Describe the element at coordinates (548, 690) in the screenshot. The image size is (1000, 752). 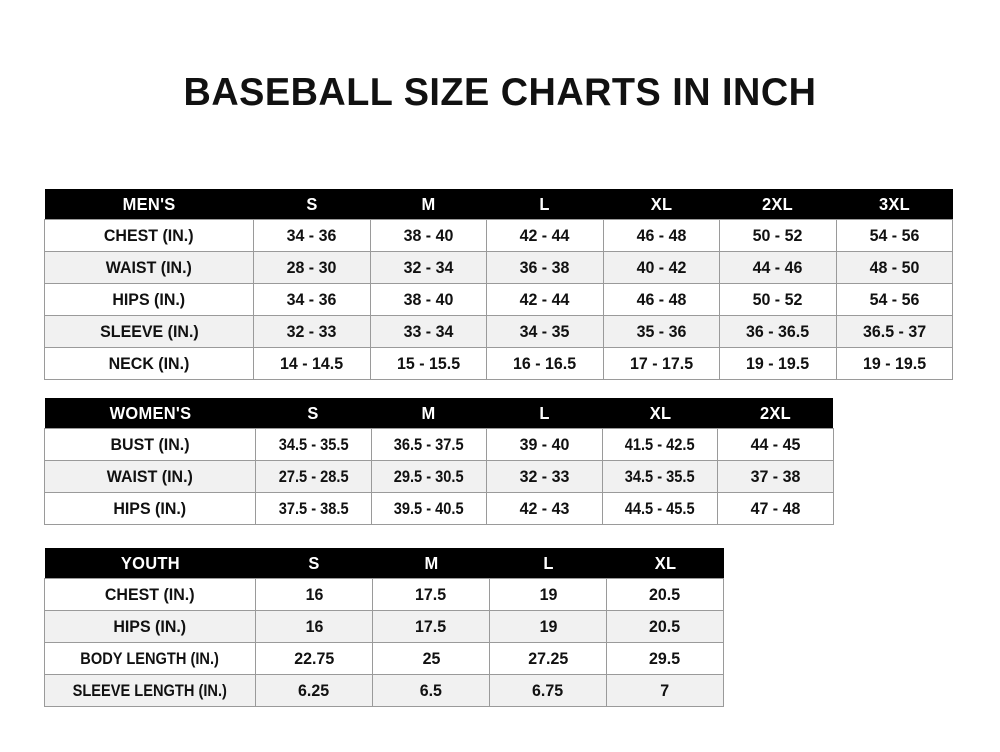
I see `measurement-value: 6.75` at that location.